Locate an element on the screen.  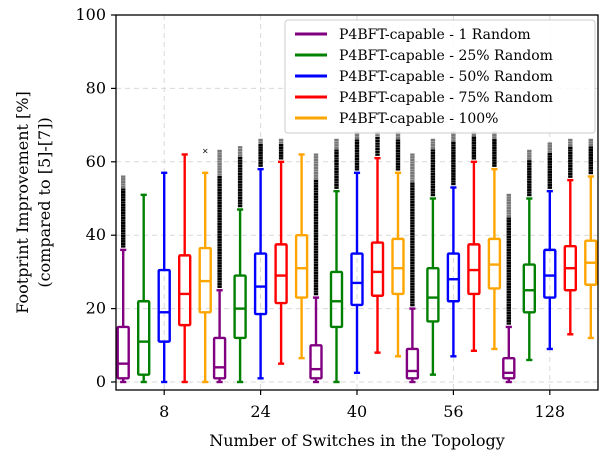
legend-label: P4BFT-capable - 25% Random is located at coordinates (446, 56).